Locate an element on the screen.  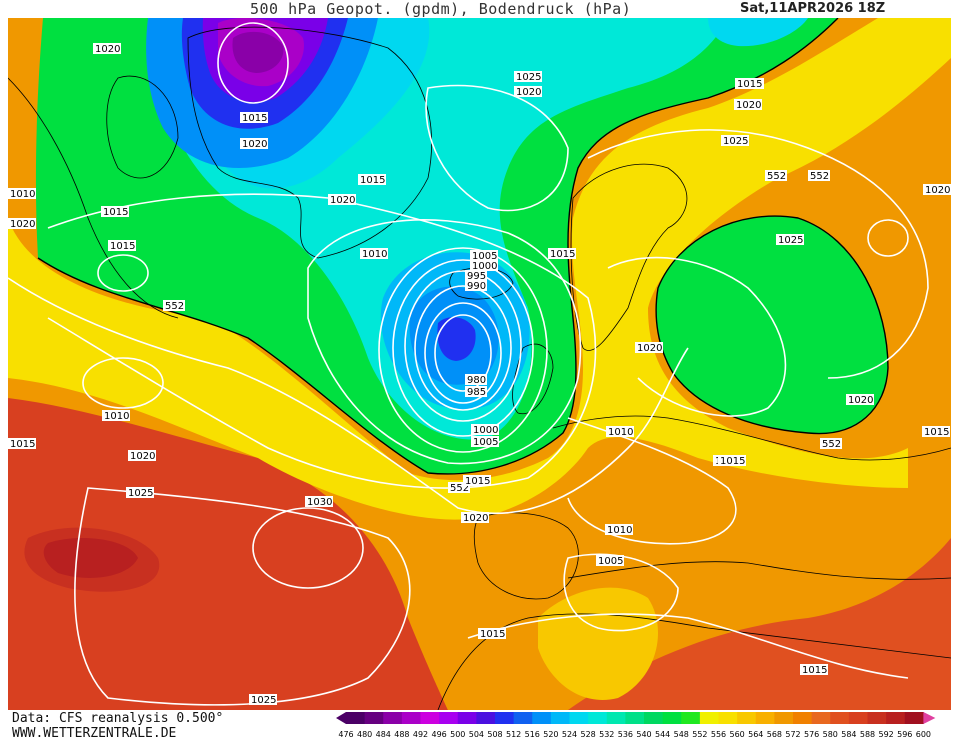
legend-tick-label: 540 is located at coordinates (643, 734).